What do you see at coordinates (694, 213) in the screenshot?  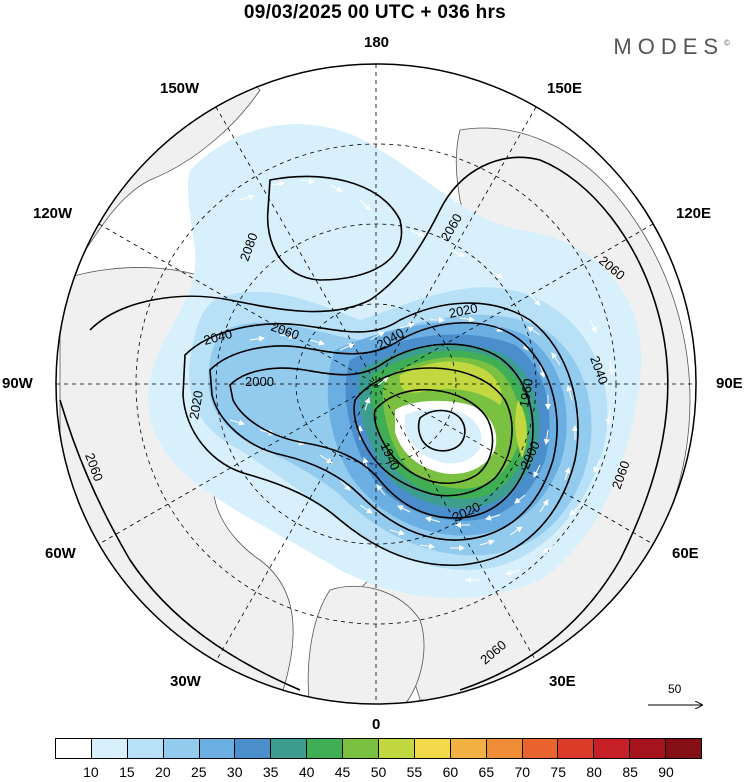 I see `longitude-label-120e: 120E` at bounding box center [694, 213].